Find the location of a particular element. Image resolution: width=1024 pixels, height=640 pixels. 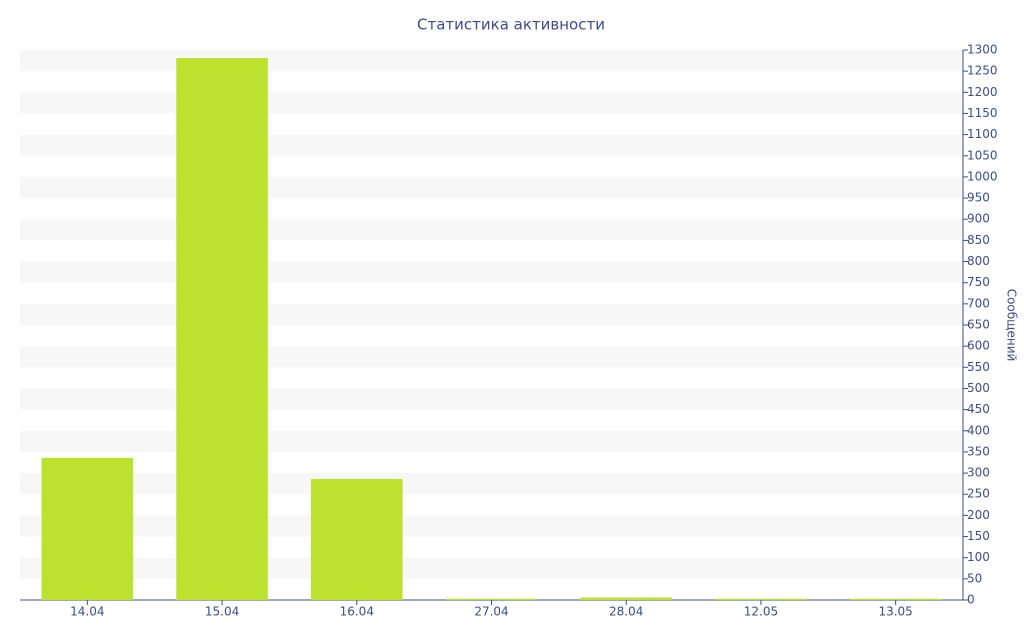

x-tick-label: 27.04 is located at coordinates (491, 612).